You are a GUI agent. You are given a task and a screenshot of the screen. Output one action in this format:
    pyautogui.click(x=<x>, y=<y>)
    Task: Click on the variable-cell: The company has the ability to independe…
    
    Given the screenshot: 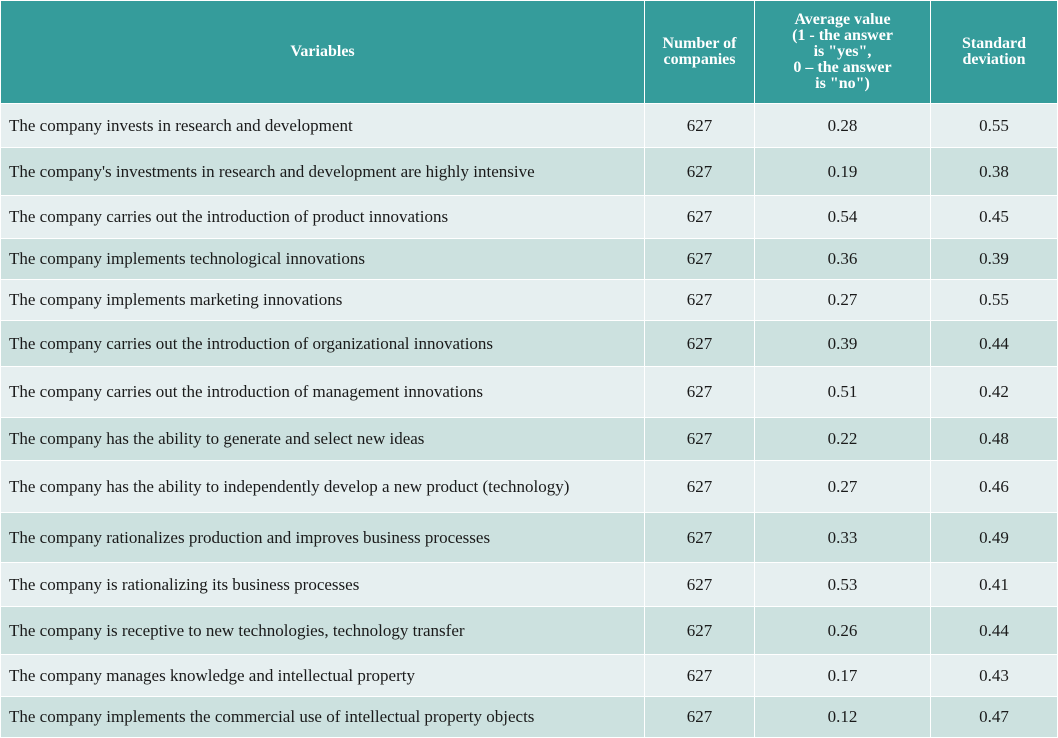 What is the action you would take?
    pyautogui.click(x=322, y=486)
    